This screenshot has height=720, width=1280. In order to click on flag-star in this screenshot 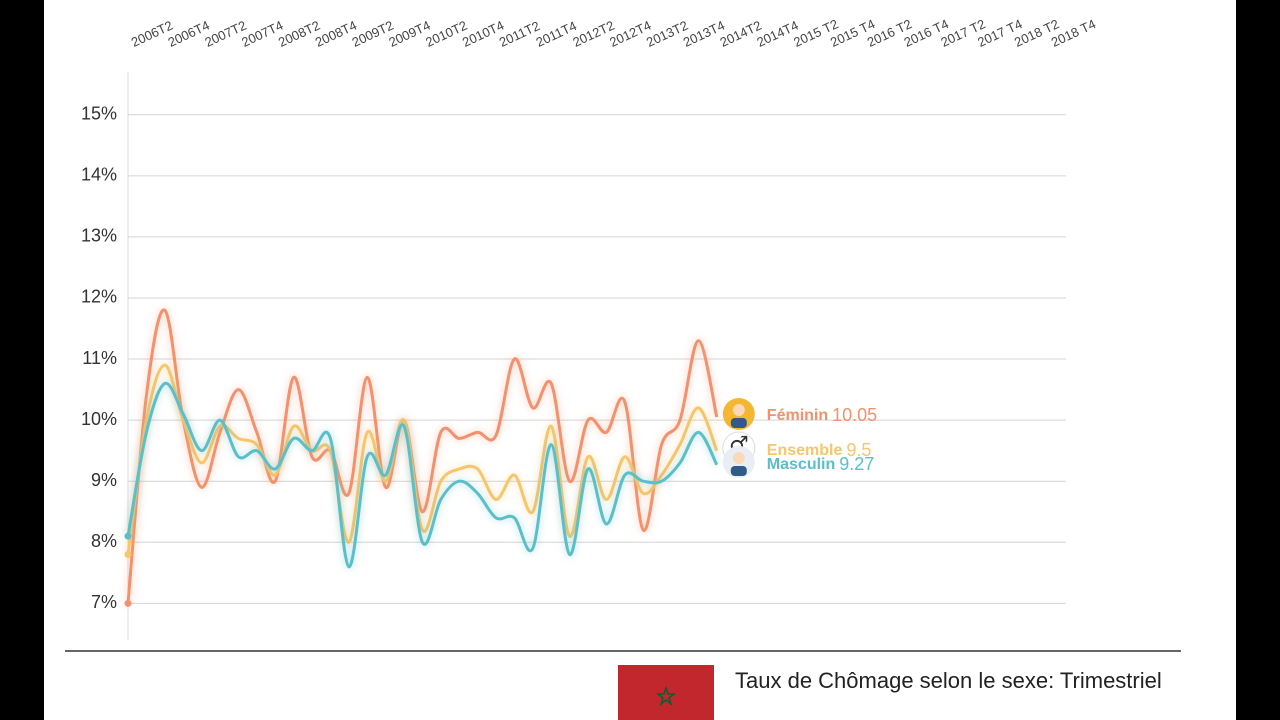, I will do `click(666, 696)`.